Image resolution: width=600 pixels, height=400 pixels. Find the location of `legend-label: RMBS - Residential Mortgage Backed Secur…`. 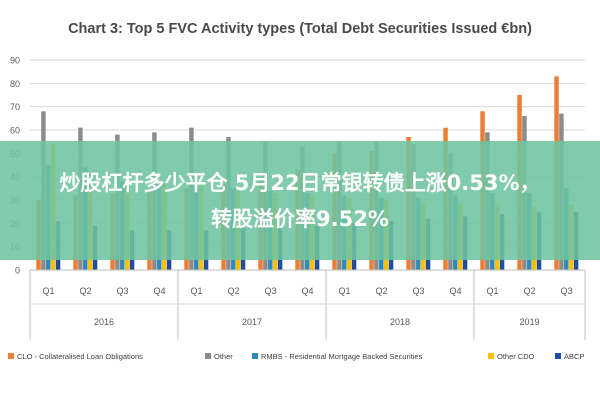

legend-label: RMBS - Residential Mortgage Backed Secur… is located at coordinates (342, 356).